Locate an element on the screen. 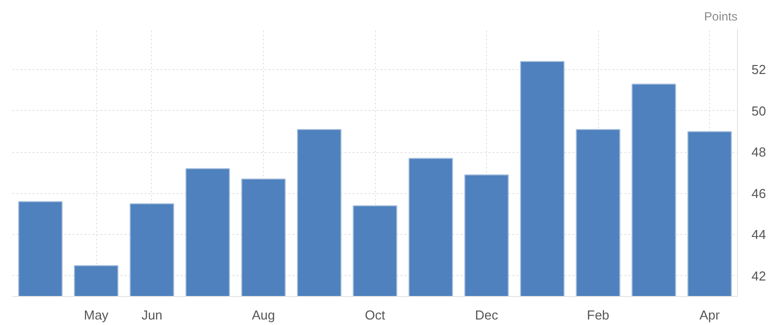  x-tick-label: May is located at coordinates (96, 315).